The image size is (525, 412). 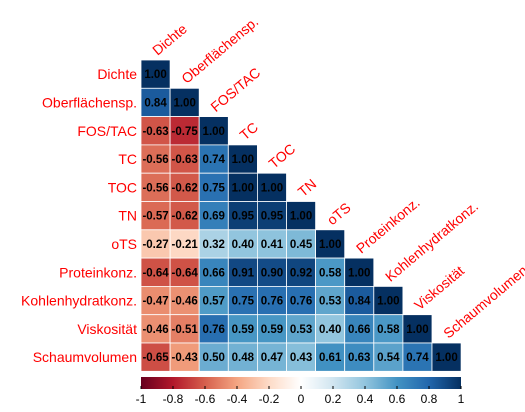 What do you see at coordinates (359, 358) in the screenshot?
I see `cell-value-label: 0.63` at bounding box center [359, 358].